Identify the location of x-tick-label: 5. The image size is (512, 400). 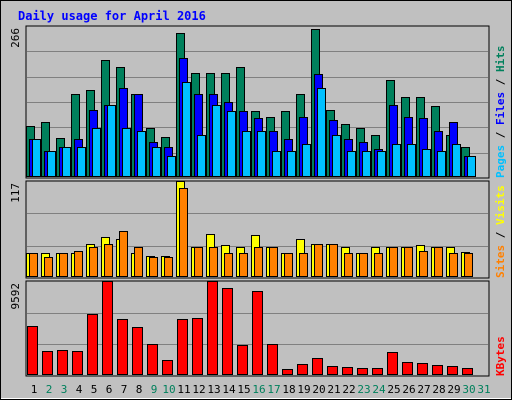
(94, 389).